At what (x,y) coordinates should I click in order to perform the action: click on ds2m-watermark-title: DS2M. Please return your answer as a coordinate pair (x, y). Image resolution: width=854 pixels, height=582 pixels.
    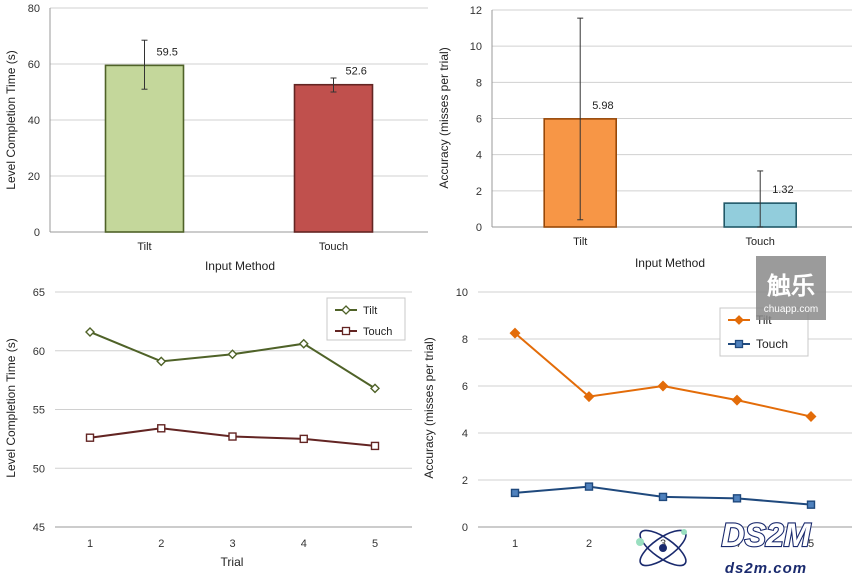
    Looking at the image, I should click on (767, 535).